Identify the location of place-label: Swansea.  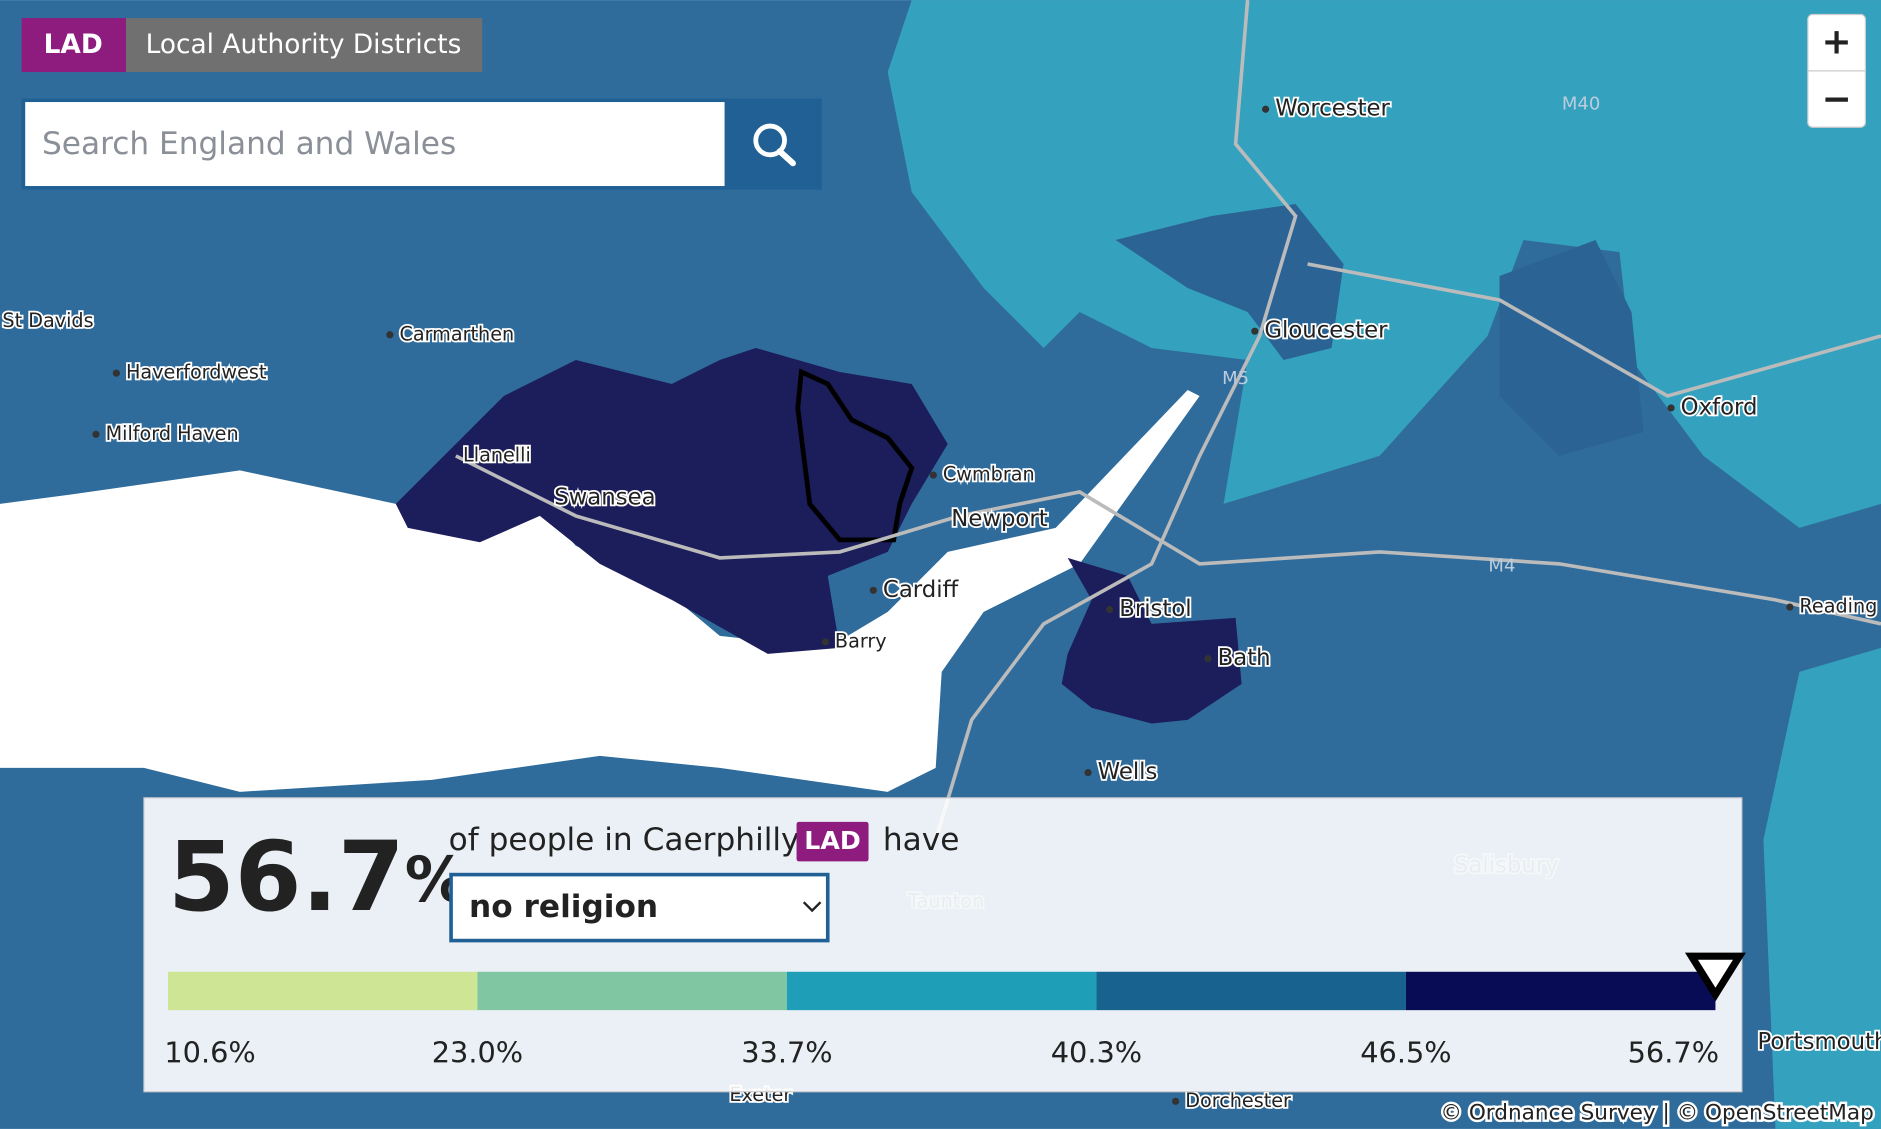
(604, 497).